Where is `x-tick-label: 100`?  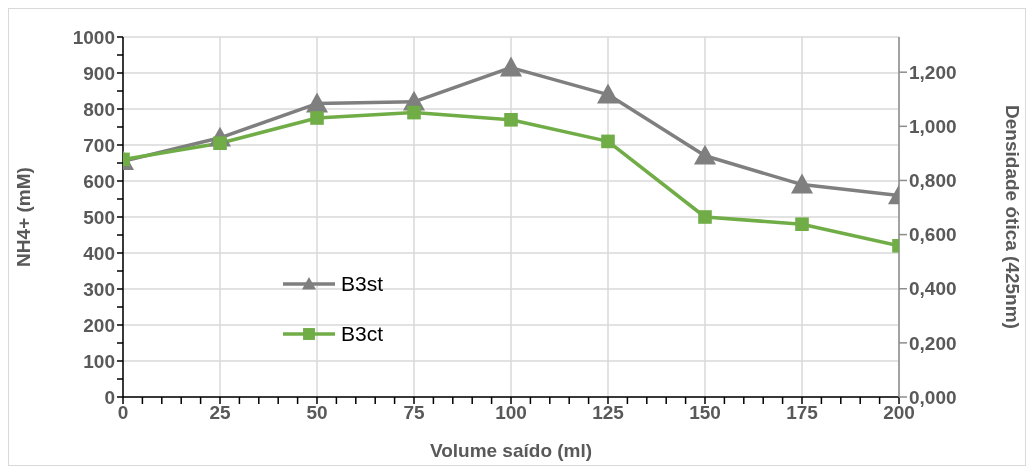 x-tick-label: 100 is located at coordinates (511, 413).